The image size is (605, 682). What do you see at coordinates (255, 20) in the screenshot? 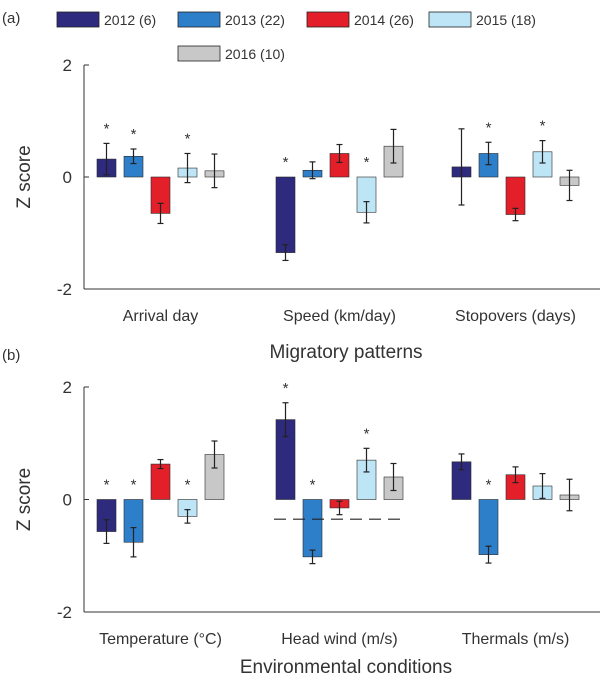
I see `legend-label-2: 2013 (22)` at bounding box center [255, 20].